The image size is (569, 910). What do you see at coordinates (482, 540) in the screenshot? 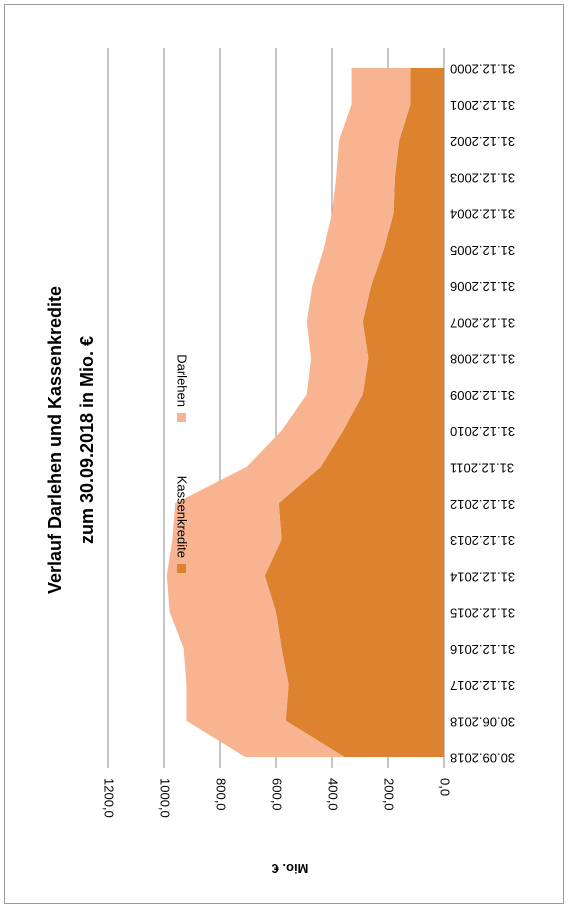
I see `x-tick-label: 31.12.2013` at bounding box center [482, 540].